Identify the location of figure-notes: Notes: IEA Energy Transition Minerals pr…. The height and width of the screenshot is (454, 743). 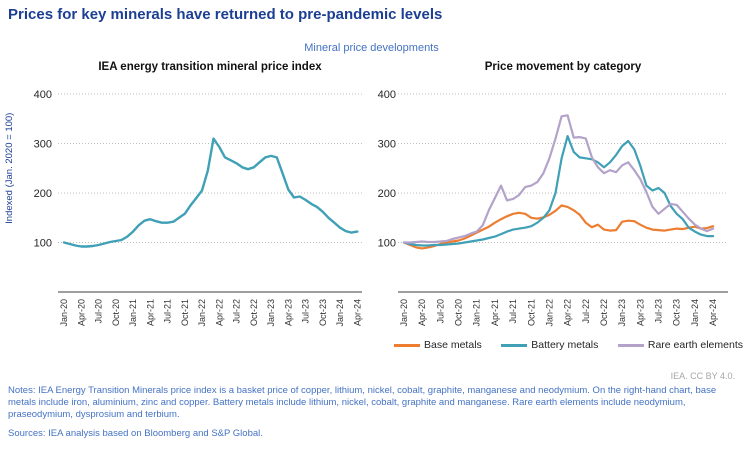
(362, 403).